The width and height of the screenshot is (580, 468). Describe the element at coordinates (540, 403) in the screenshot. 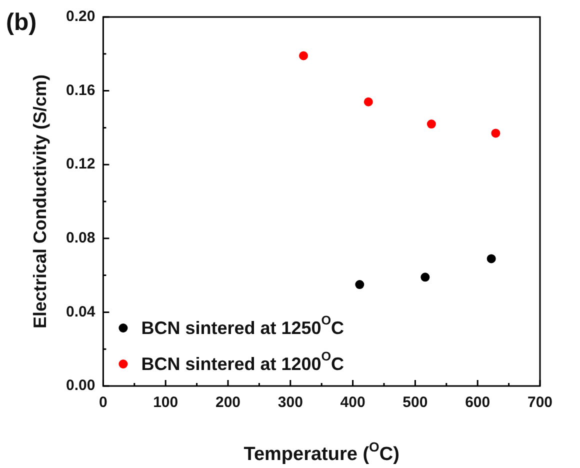

I see `x-tick-label: 700` at that location.